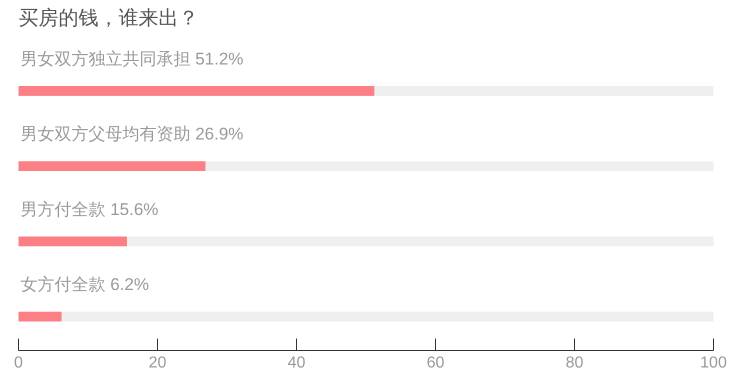  Describe the element at coordinates (435, 363) in the screenshot. I see `x-tick-label: 60` at that location.